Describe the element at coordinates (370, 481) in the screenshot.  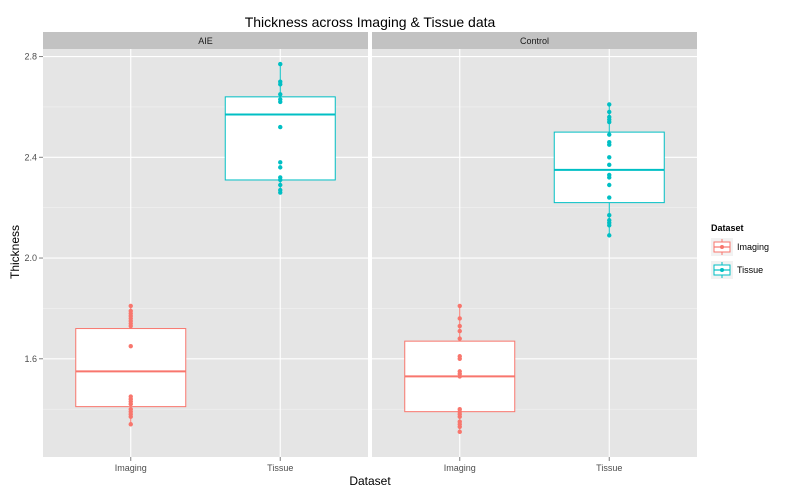
I see `x-axis-title: Dataset` at that location.